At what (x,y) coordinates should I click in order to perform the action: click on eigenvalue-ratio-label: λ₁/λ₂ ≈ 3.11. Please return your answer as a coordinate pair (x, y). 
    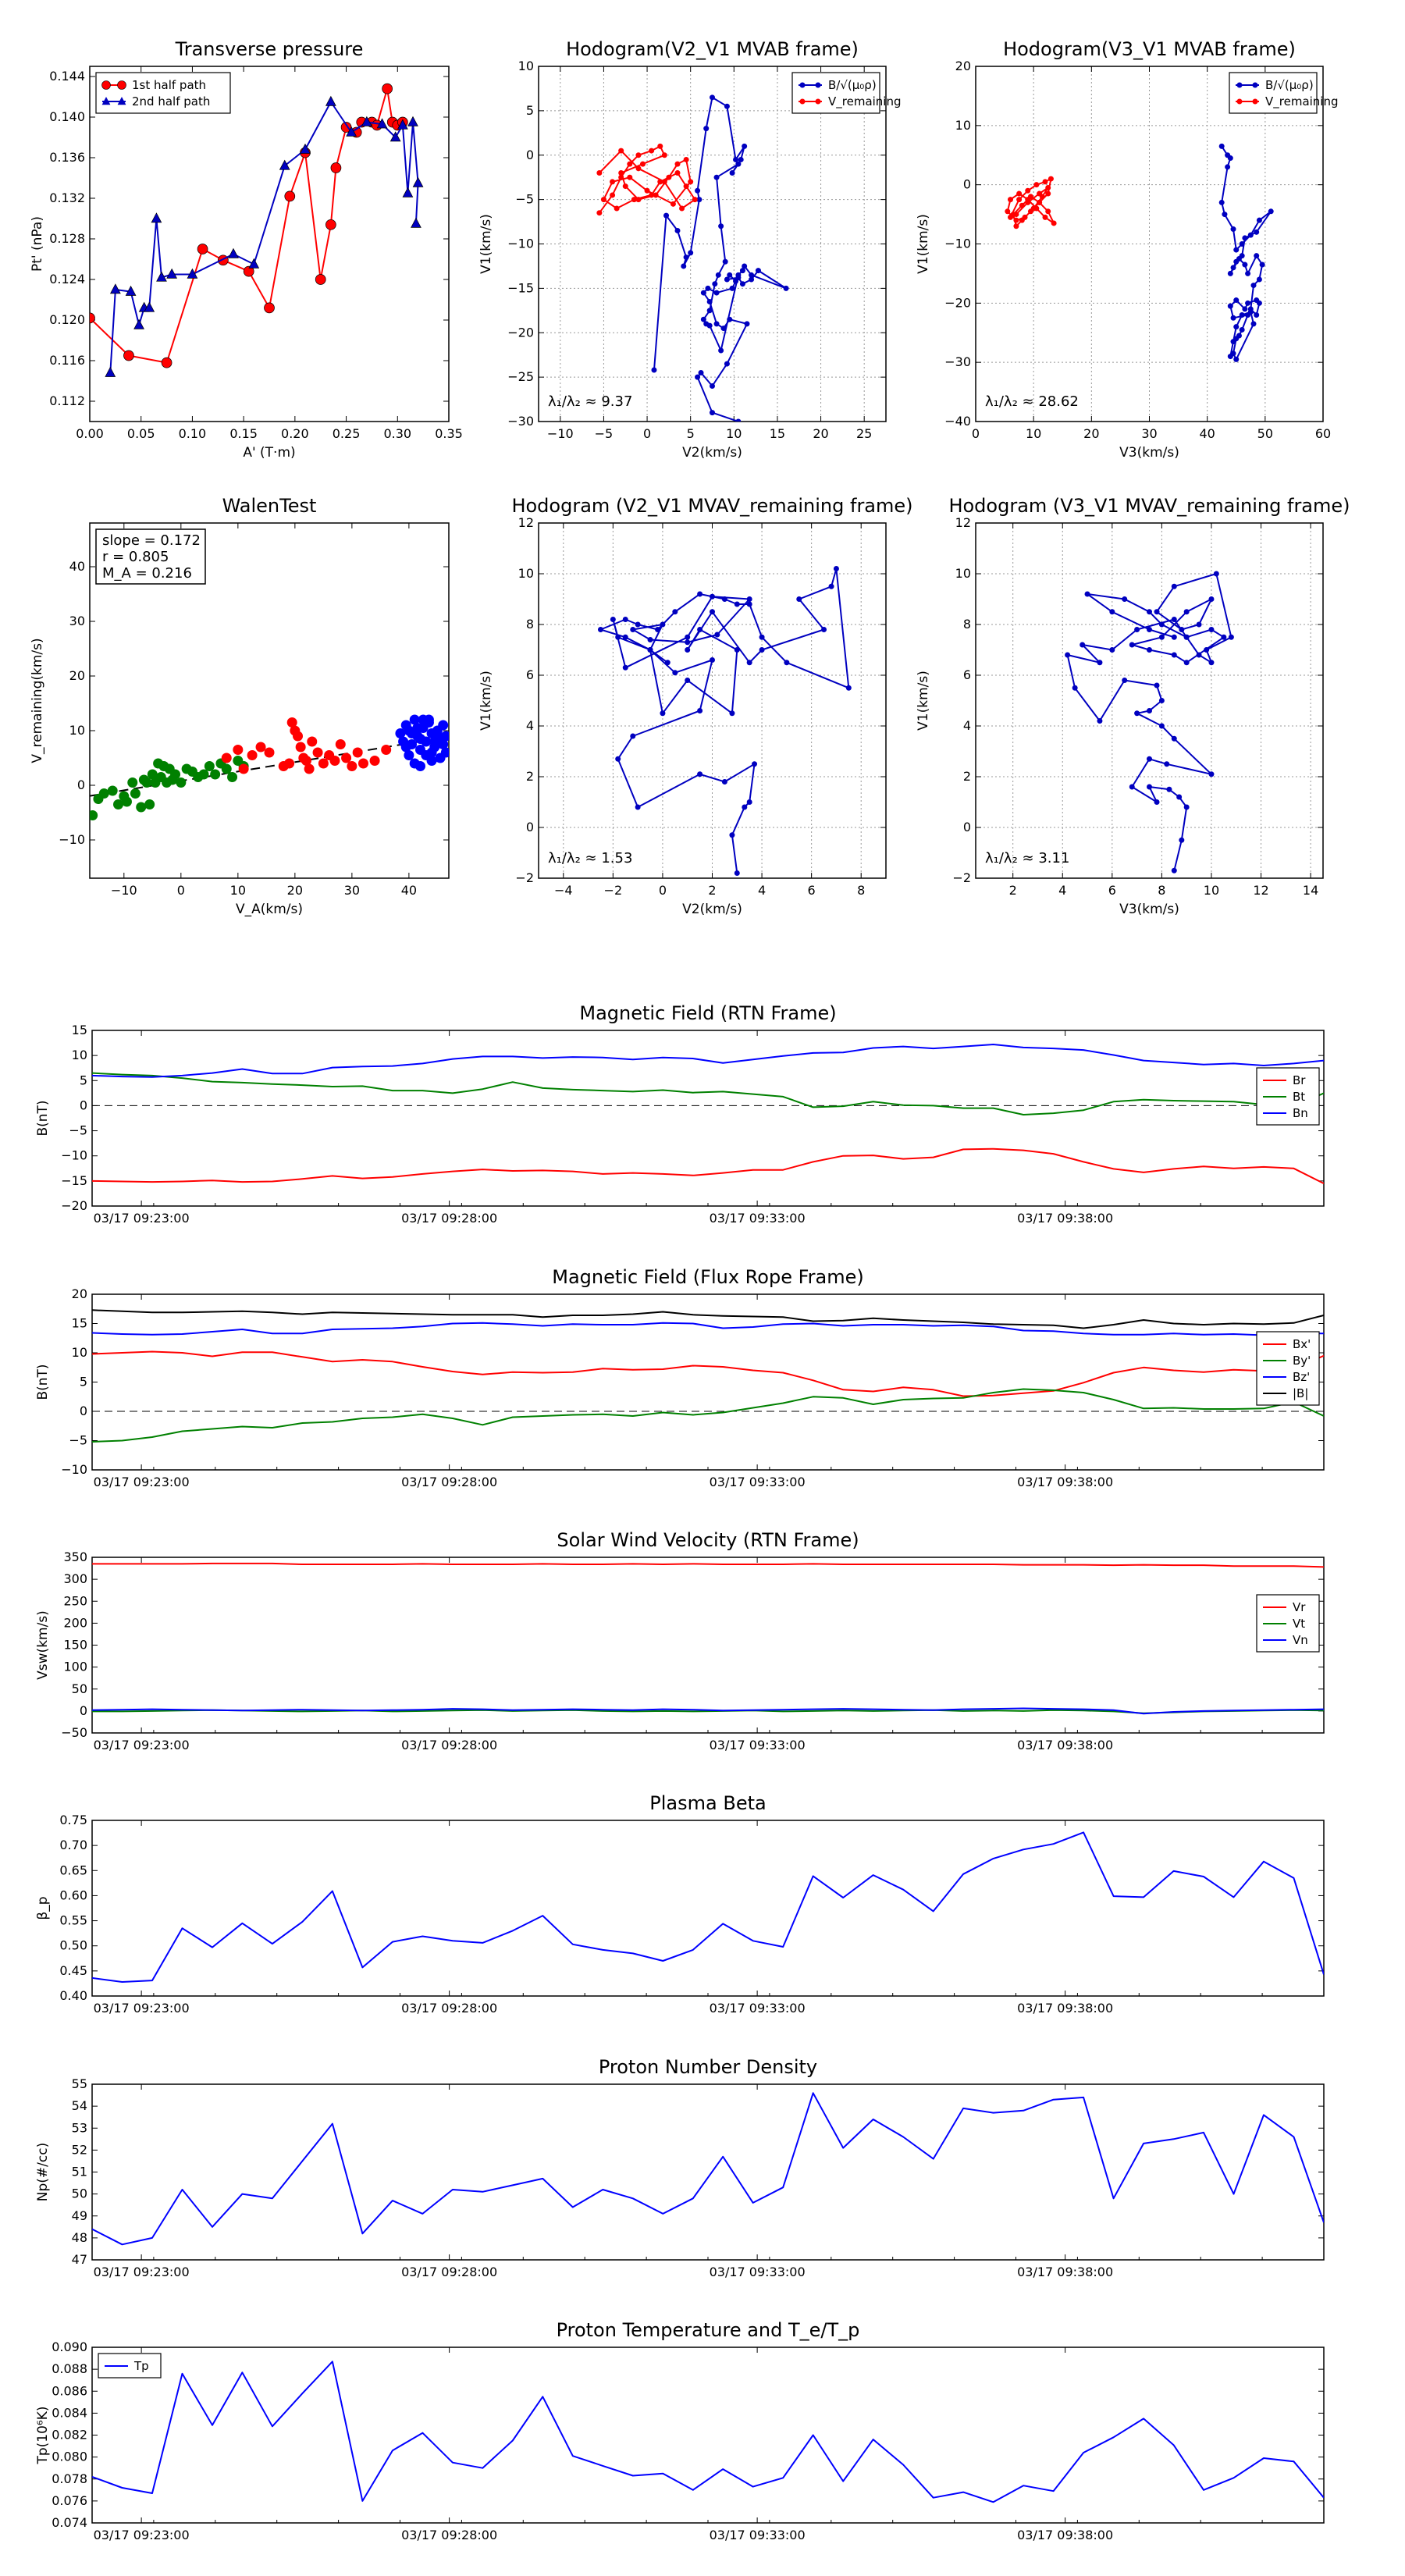
    Looking at the image, I should click on (1027, 858).